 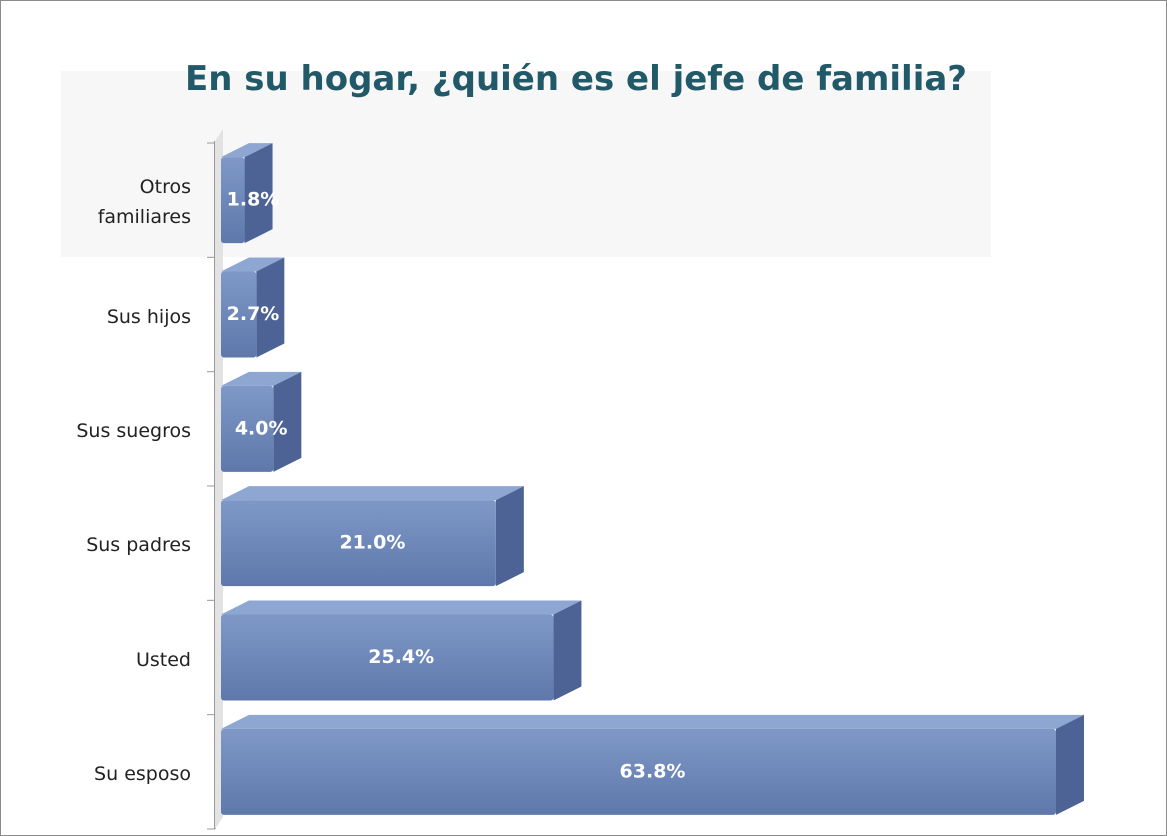 I want to click on category-label: Sus padres, so click(x=138, y=545).